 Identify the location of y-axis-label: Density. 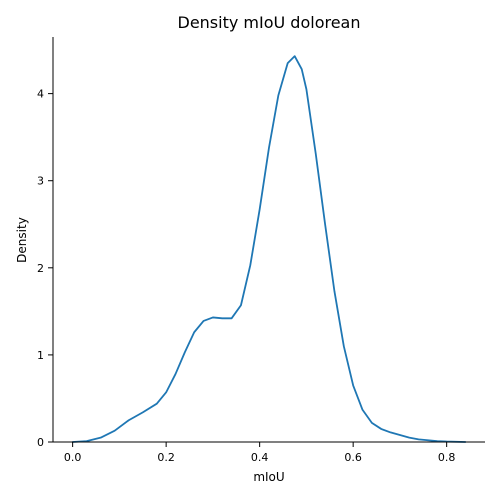
(22, 240).